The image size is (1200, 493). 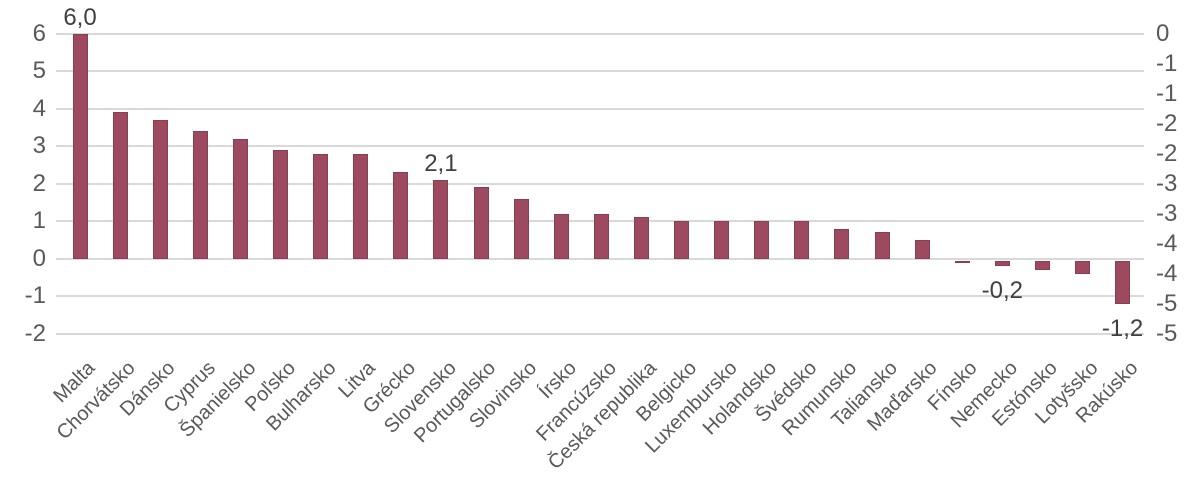 What do you see at coordinates (802, 240) in the screenshot?
I see `bar-svedsko` at bounding box center [802, 240].